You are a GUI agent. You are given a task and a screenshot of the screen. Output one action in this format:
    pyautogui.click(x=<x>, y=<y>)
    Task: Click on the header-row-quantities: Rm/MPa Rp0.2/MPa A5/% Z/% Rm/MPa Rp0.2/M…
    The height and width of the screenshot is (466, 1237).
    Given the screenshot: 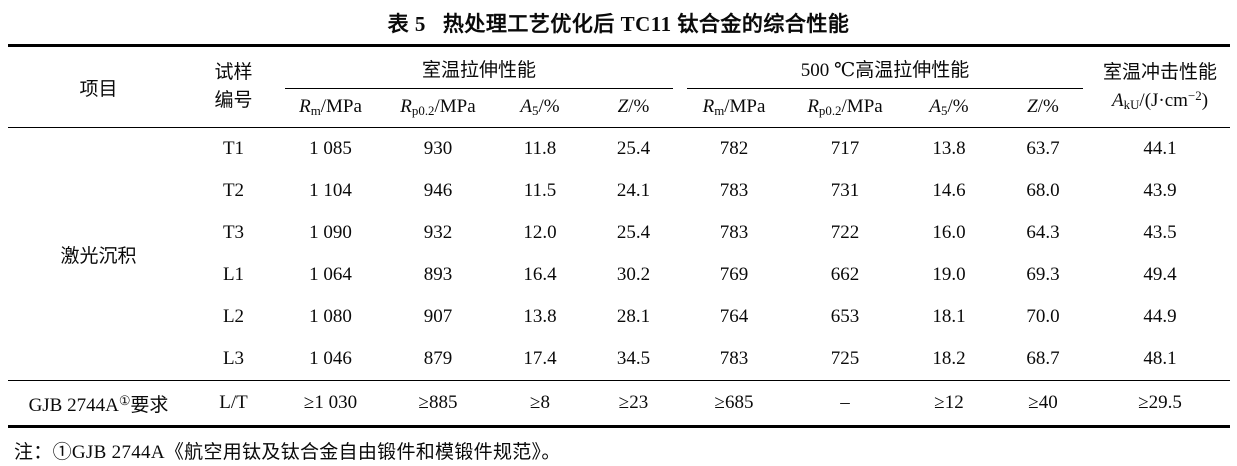 What is the action you would take?
    pyautogui.click(x=619, y=108)
    